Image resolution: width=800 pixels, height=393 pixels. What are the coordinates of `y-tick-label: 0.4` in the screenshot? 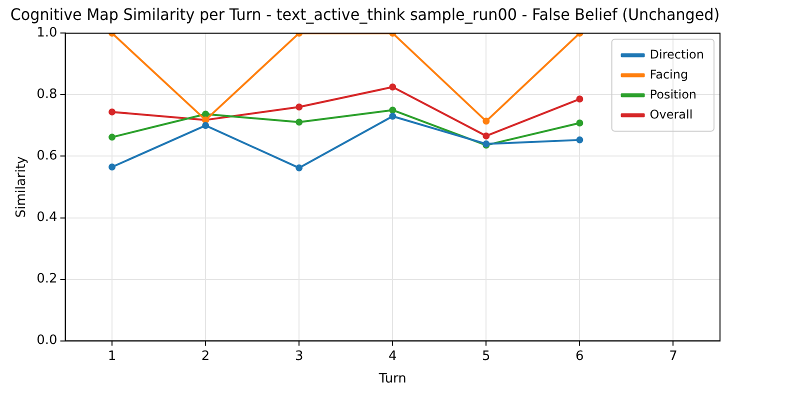 It's located at (47, 218).